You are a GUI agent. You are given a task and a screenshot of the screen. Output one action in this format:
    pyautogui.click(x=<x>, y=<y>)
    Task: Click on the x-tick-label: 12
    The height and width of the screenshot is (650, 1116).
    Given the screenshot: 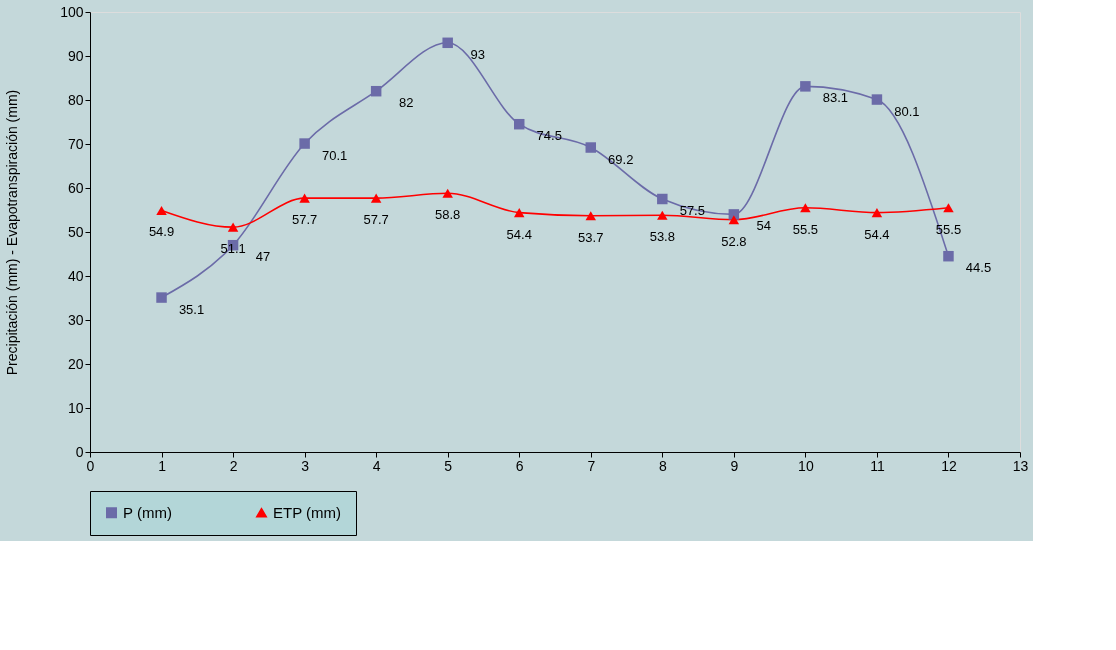 What is the action you would take?
    pyautogui.click(x=949, y=465)
    